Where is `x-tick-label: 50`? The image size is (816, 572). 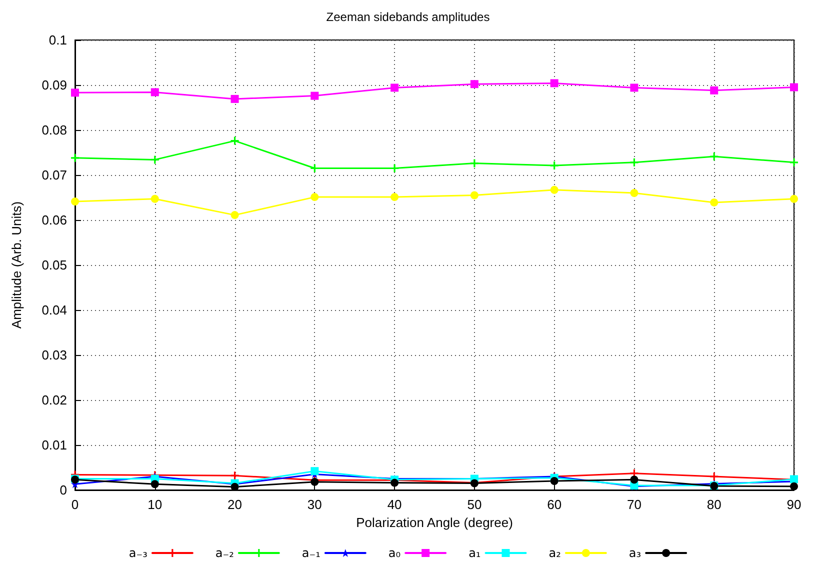 x-tick-label: 50 is located at coordinates (474, 504).